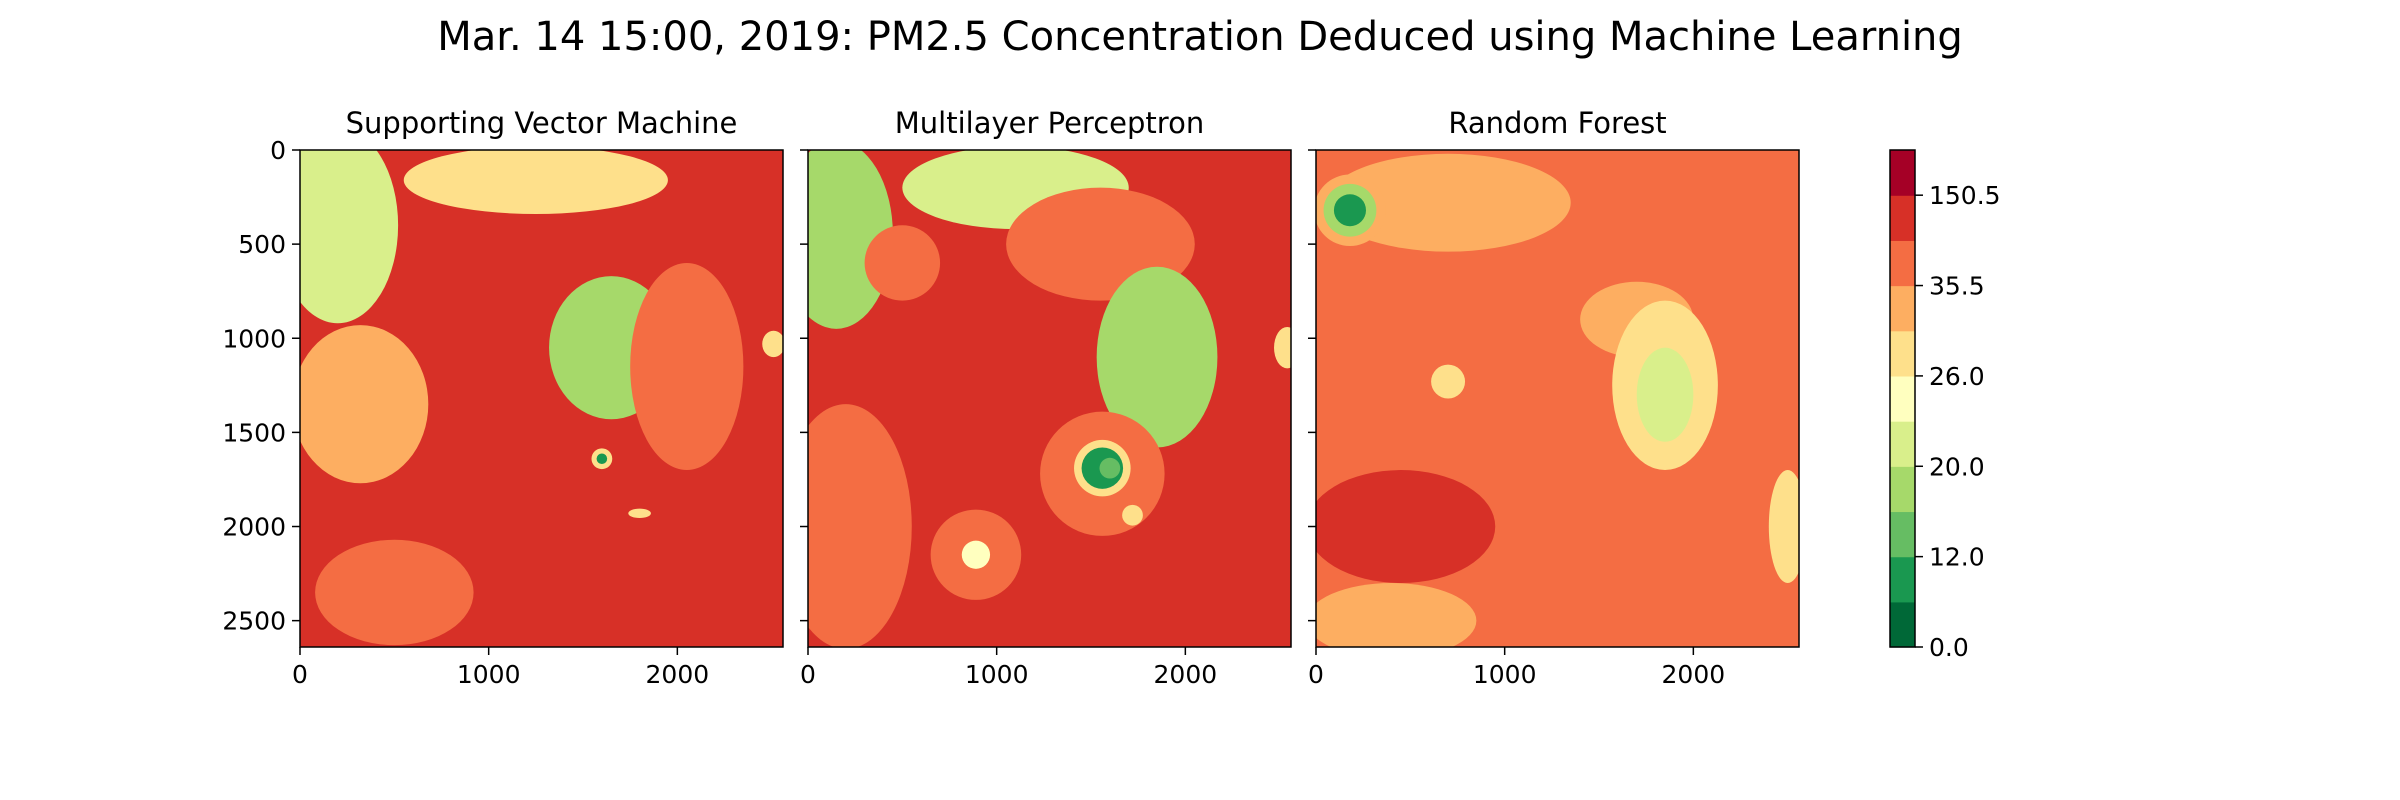 This screenshot has width=2400, height=800. What do you see at coordinates (1965, 195) in the screenshot?
I see `colorbar-tick-label: 150.5` at bounding box center [1965, 195].